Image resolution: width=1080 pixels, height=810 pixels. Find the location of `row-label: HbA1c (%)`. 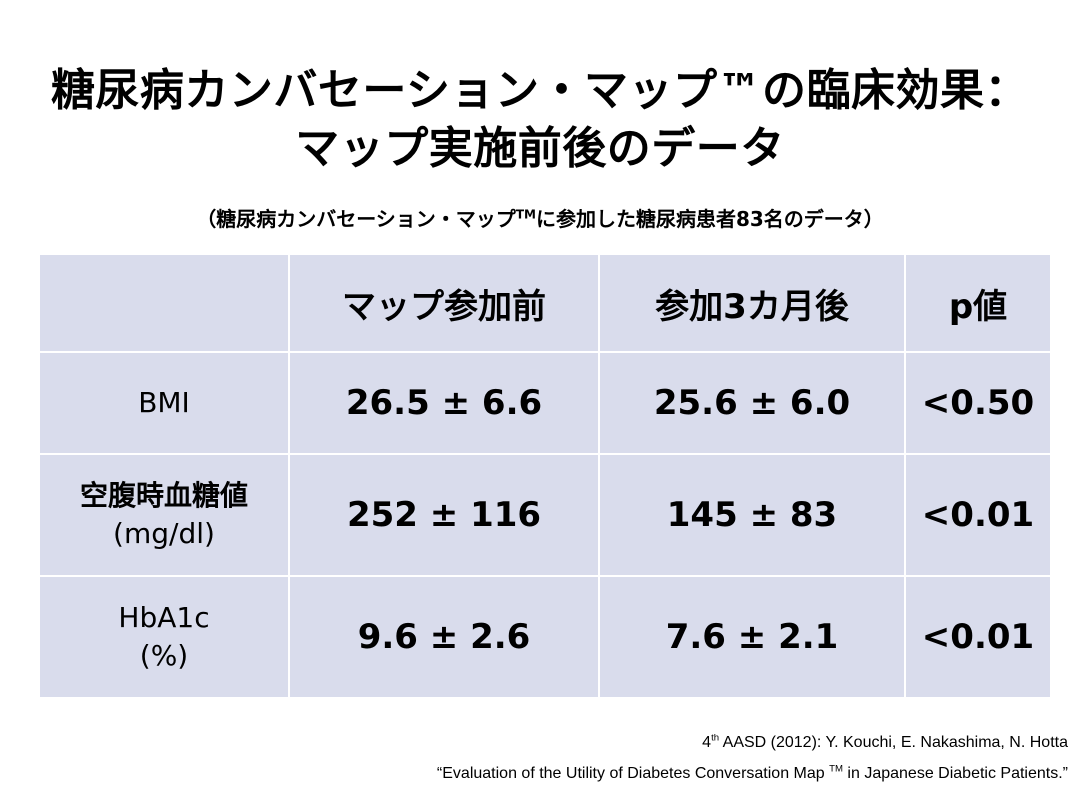

row-label: HbA1c (%) is located at coordinates (164, 637).